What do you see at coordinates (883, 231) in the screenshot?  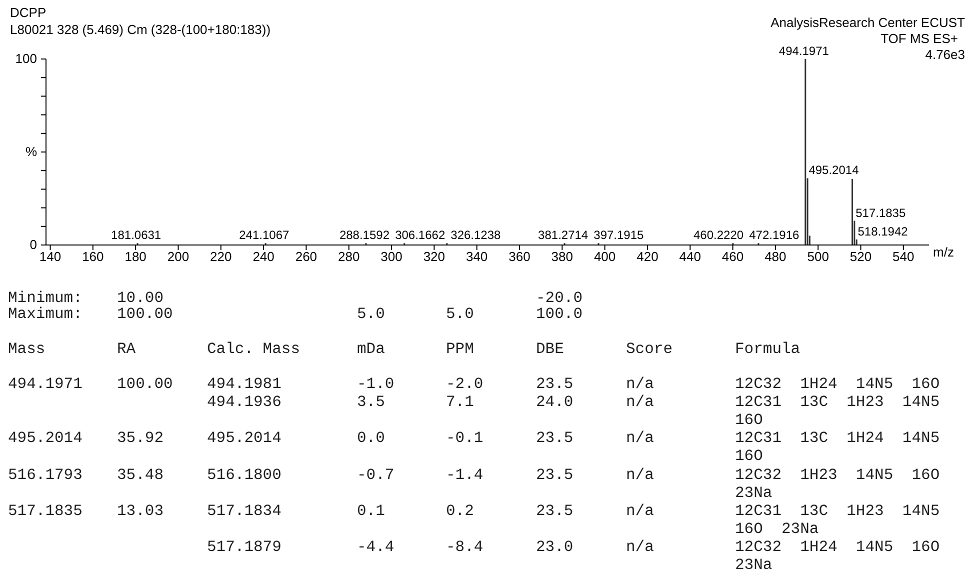 I see `annotation: 518.1942` at bounding box center [883, 231].